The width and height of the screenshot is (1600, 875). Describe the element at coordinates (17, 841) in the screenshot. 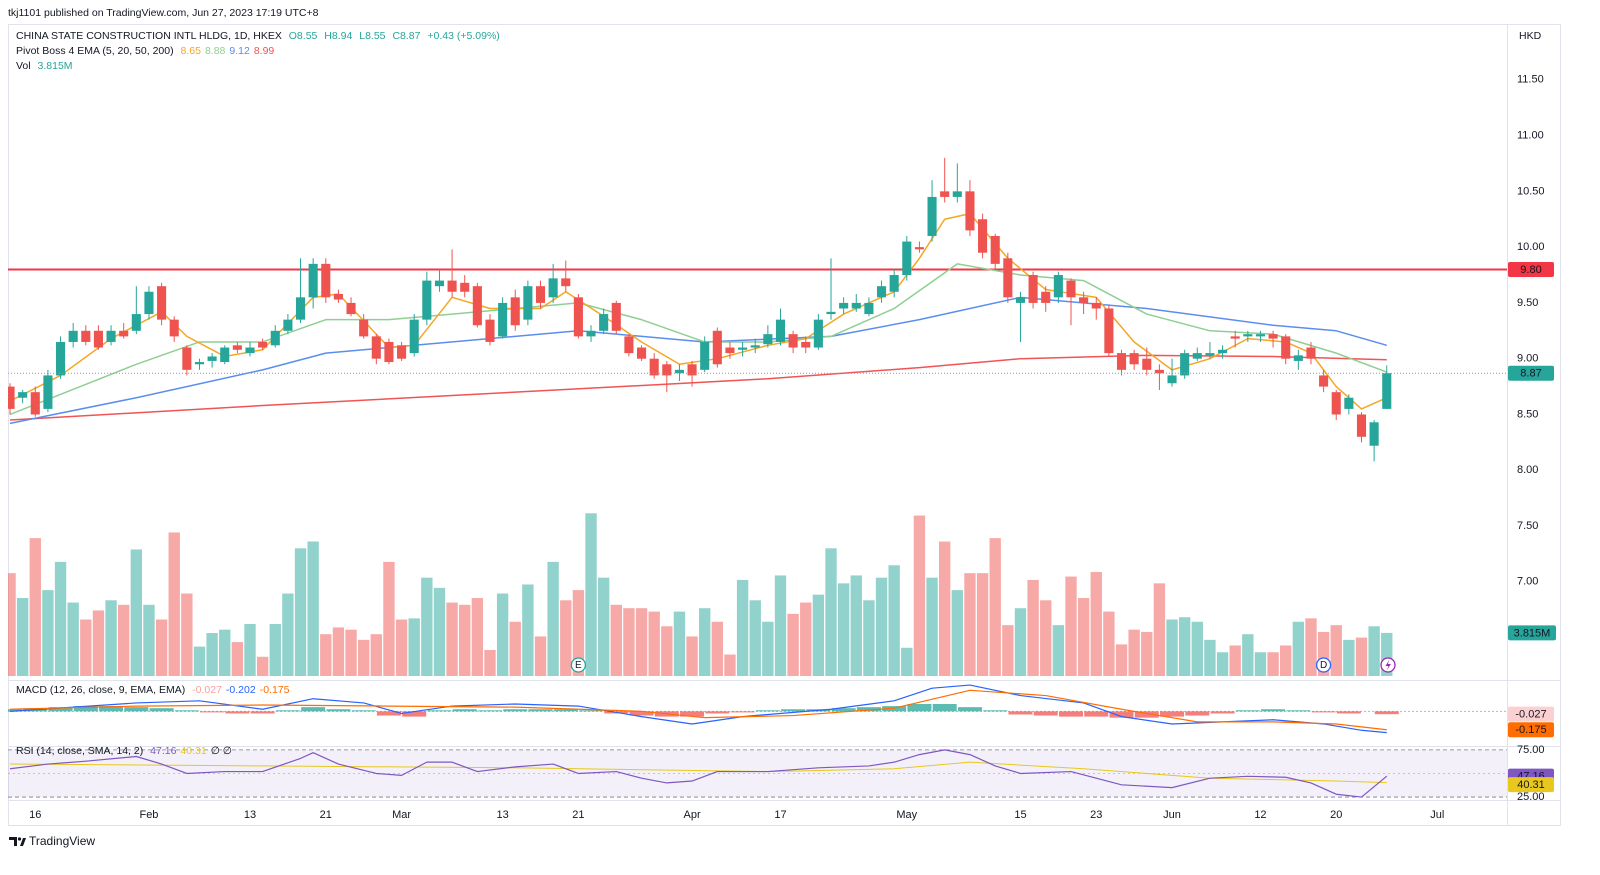

I see `footer-logo` at that location.